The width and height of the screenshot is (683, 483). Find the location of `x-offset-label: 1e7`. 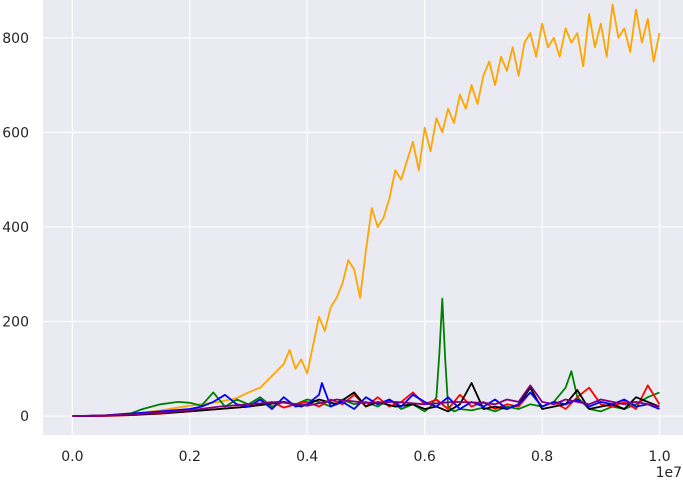

x-offset-label: 1e7 is located at coordinates (669, 473).